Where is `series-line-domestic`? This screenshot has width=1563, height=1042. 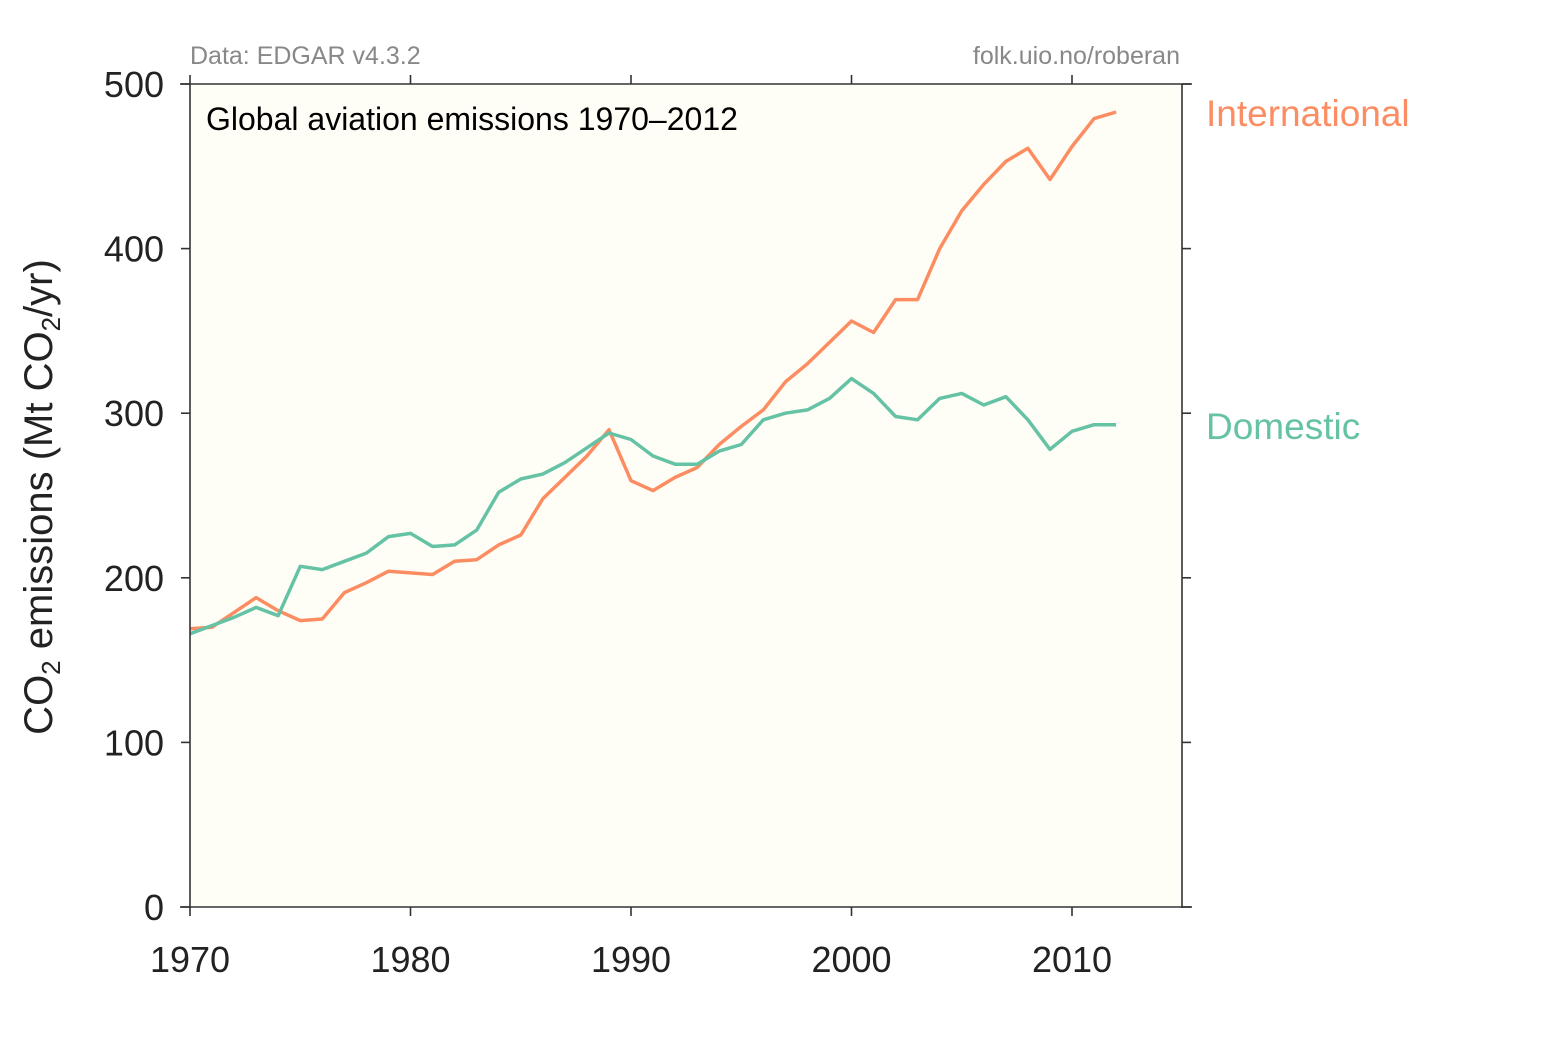 series-line-domestic is located at coordinates (653, 506).